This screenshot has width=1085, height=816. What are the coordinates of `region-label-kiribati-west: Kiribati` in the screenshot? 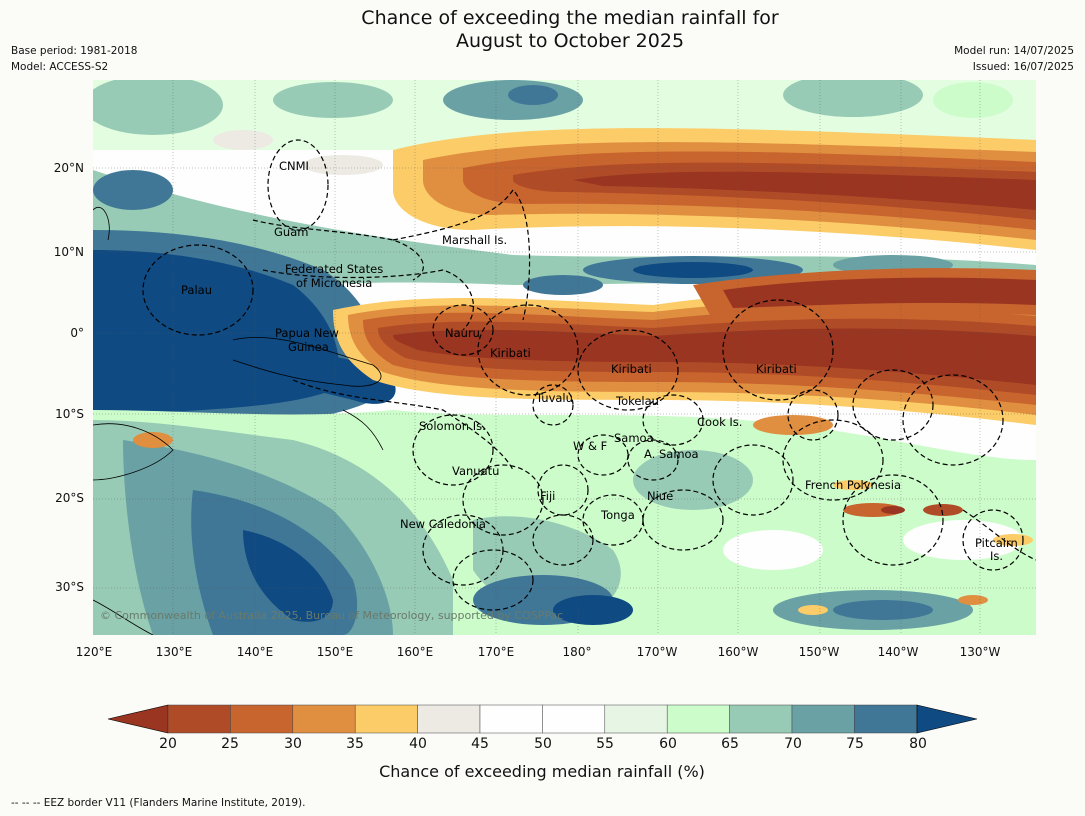 It's located at (510, 353).